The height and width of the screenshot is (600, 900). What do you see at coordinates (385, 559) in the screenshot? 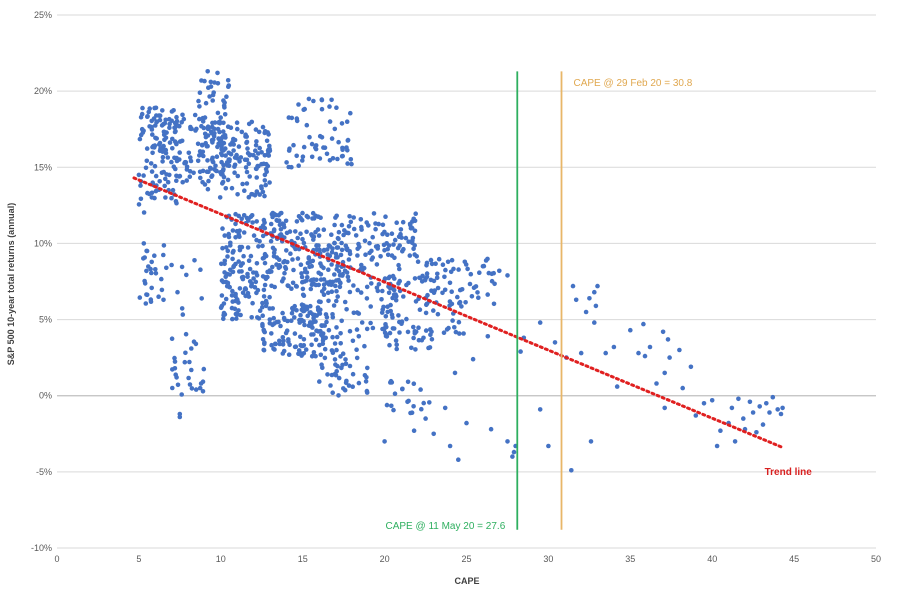
I see `x-tick-label: 20` at bounding box center [385, 559].